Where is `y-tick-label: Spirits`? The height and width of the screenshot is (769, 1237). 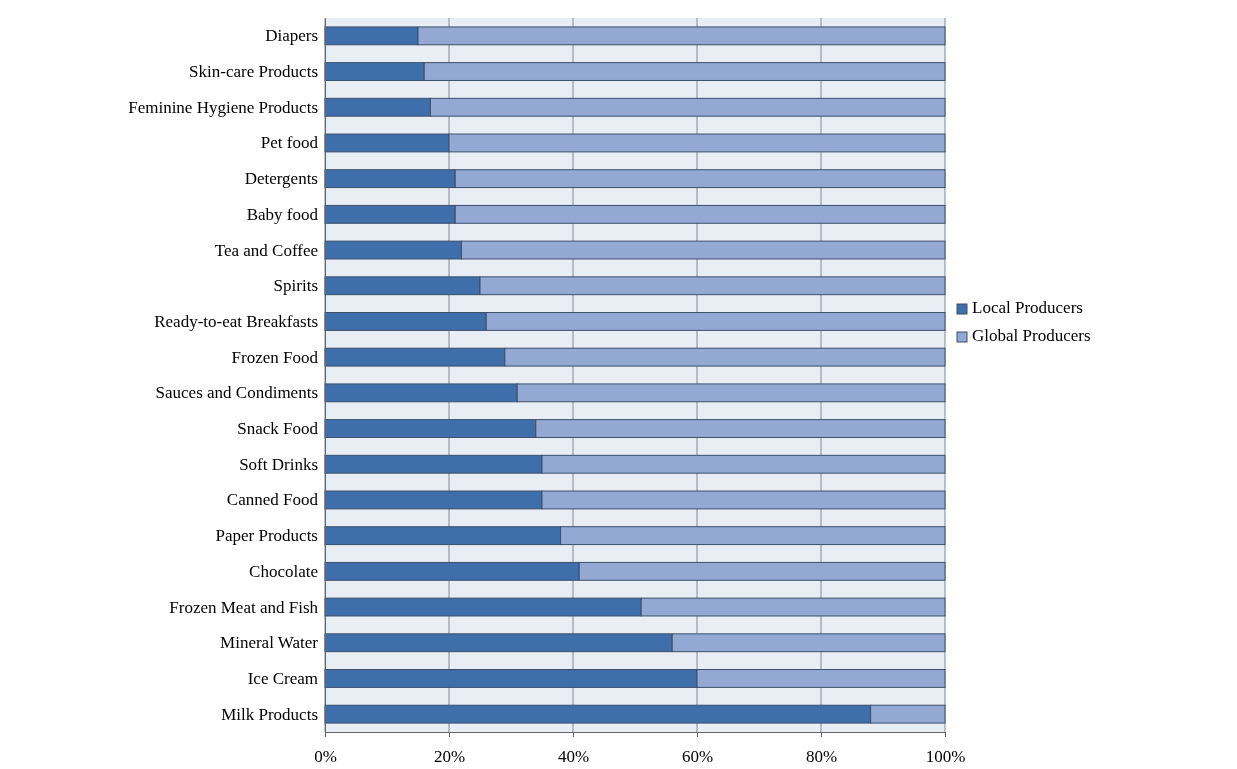 y-tick-label: Spirits is located at coordinates (295, 286).